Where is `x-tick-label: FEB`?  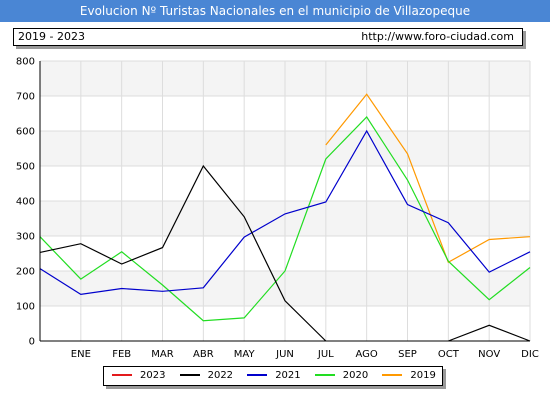 x-tick-label: FEB is located at coordinates (121, 354).